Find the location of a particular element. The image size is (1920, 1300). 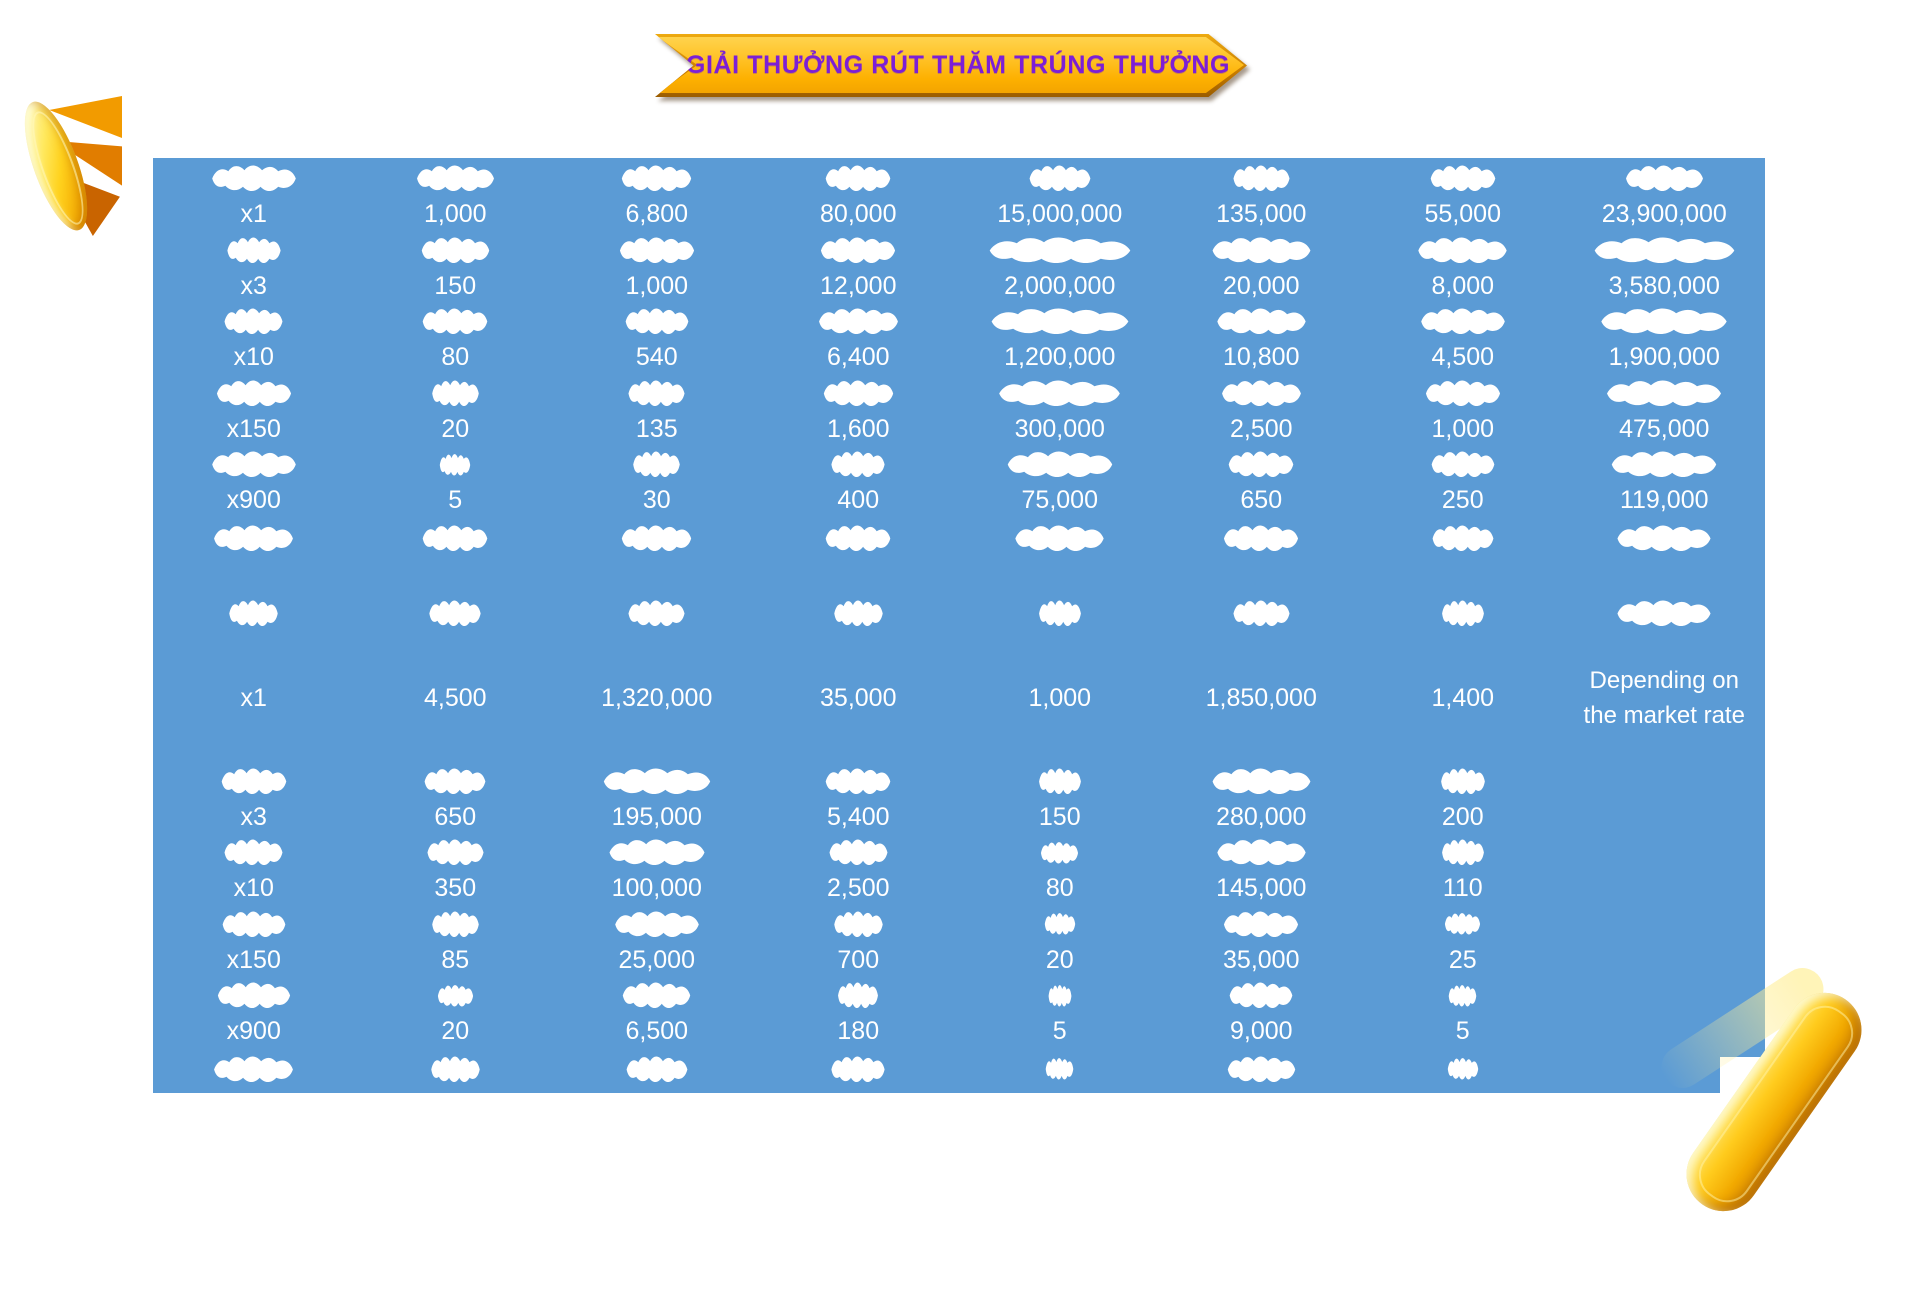

table-cell: 200 is located at coordinates (1463, 797).